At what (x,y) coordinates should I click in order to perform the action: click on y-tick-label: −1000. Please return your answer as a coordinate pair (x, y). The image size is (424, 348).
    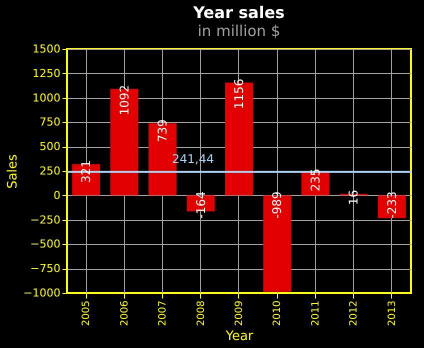
    Looking at the image, I should click on (41, 293).